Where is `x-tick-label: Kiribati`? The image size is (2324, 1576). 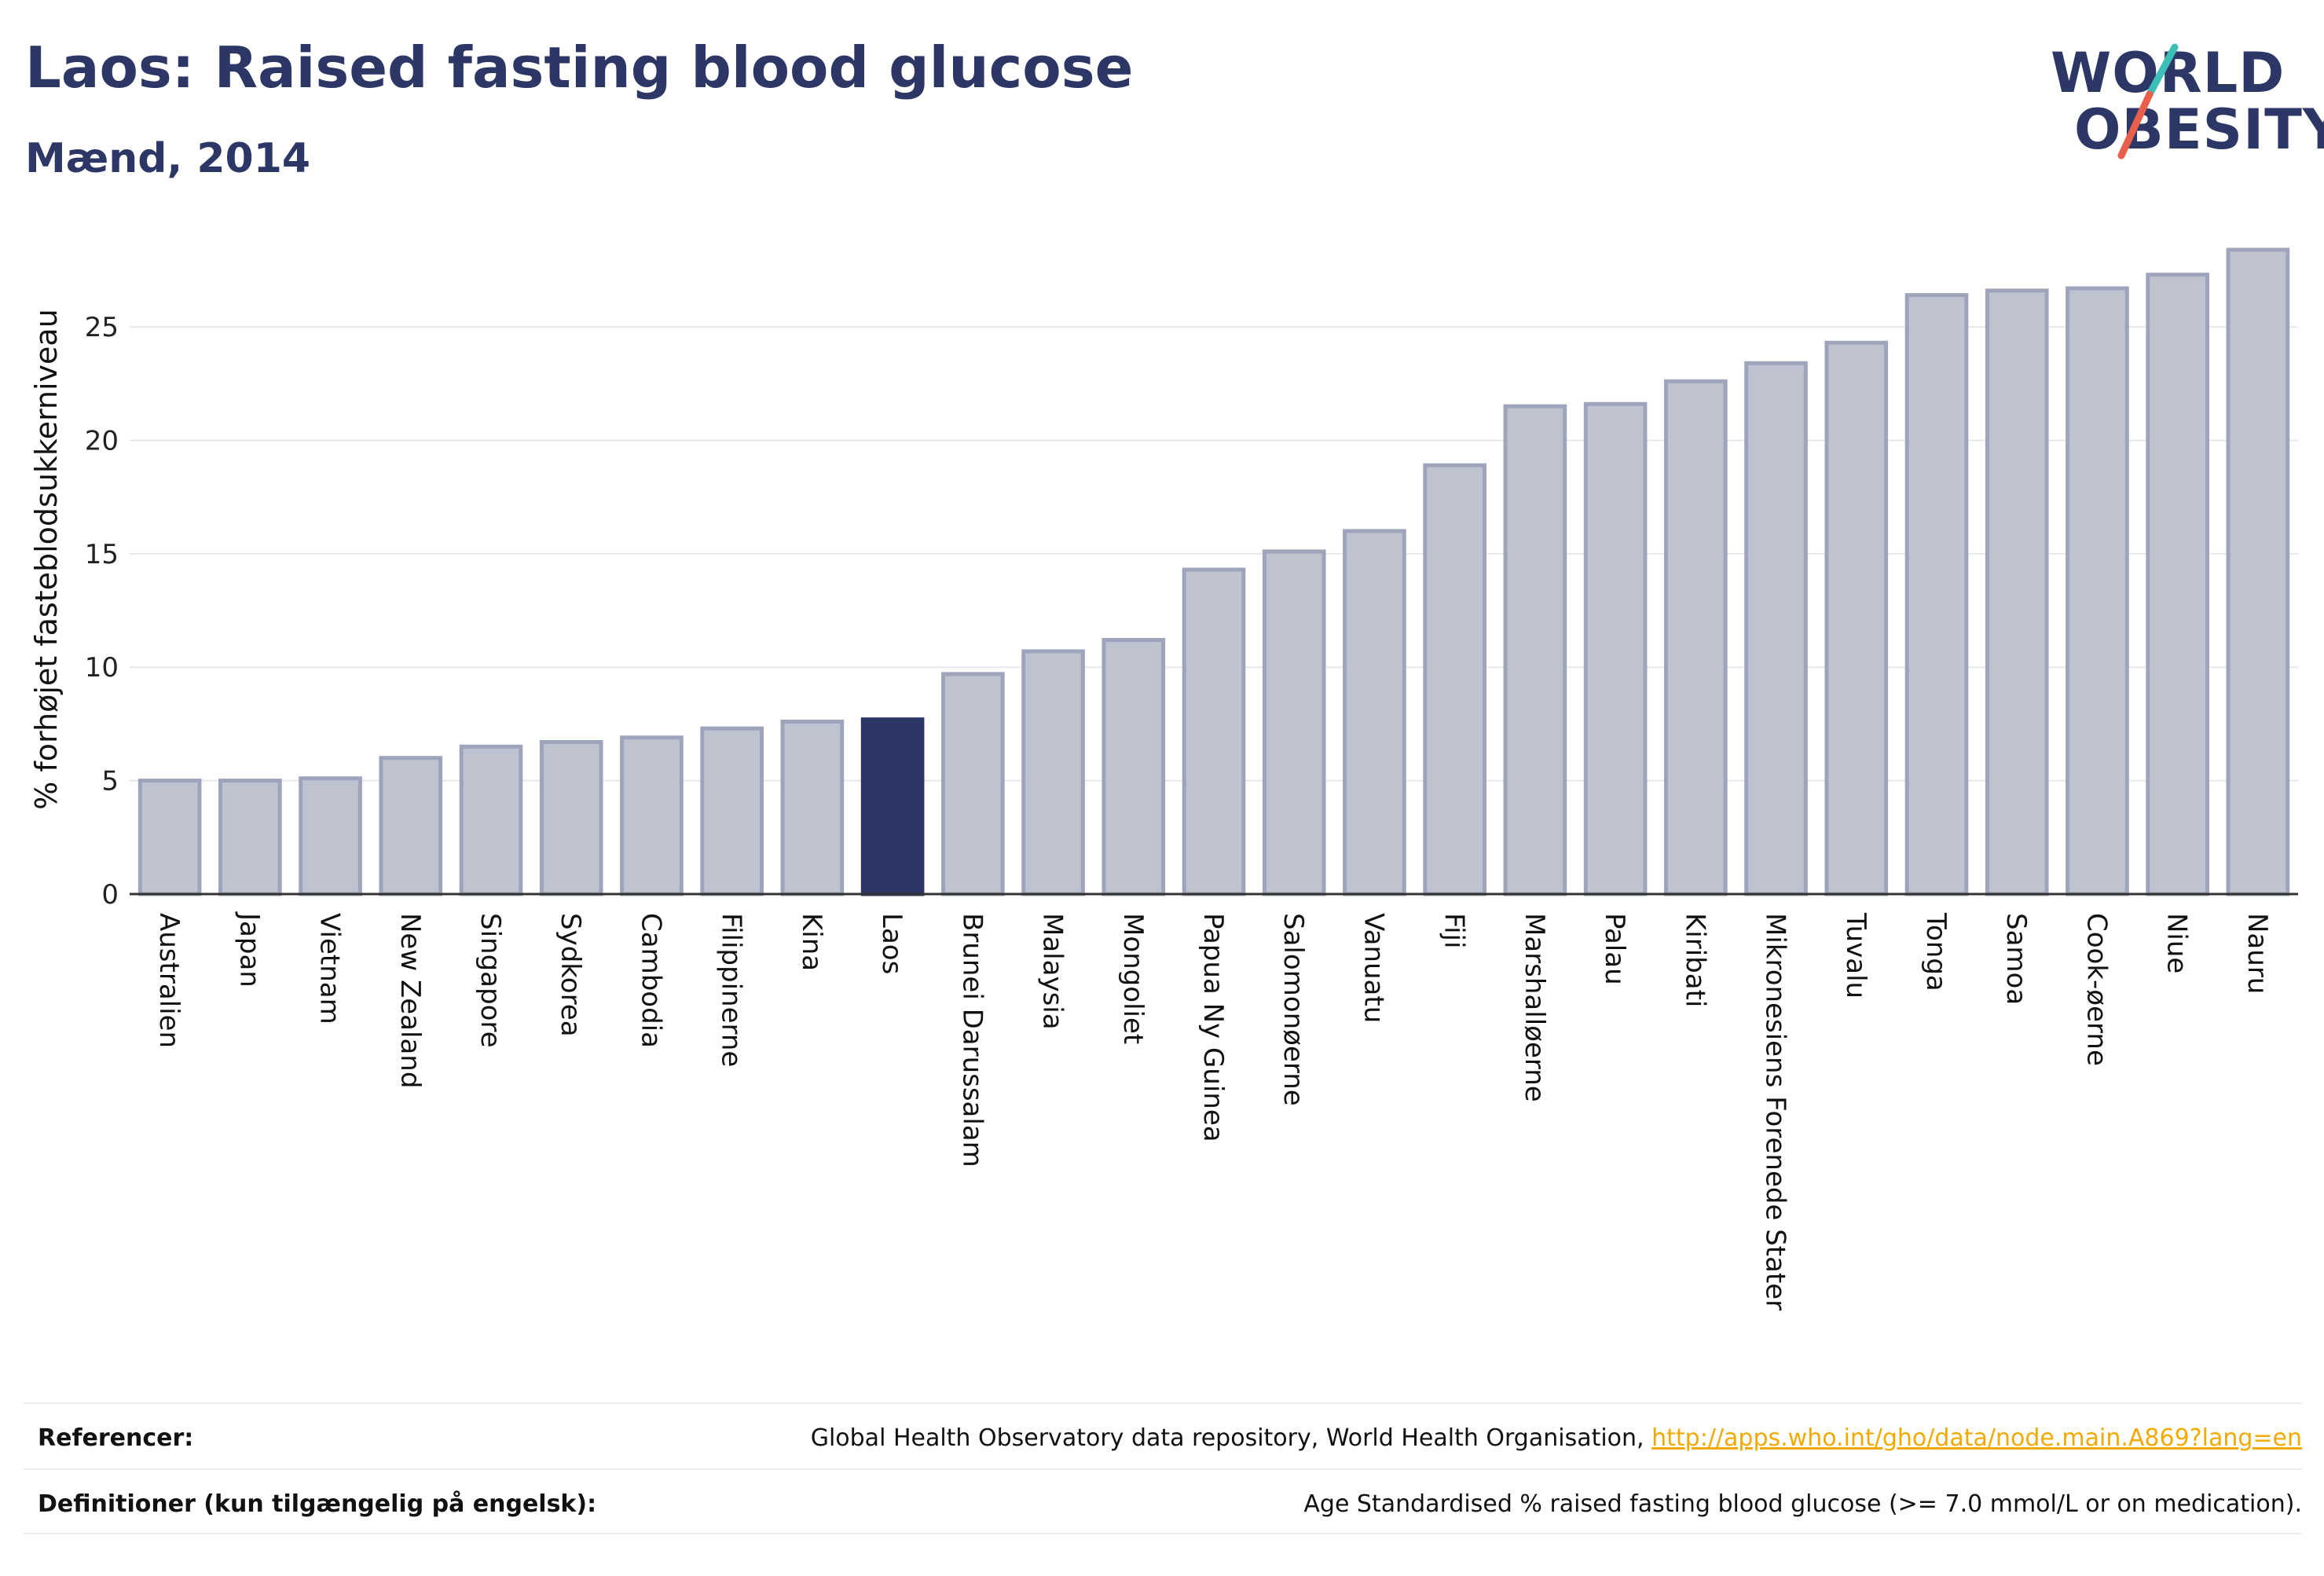 x-tick-label: Kiribati is located at coordinates (1694, 960).